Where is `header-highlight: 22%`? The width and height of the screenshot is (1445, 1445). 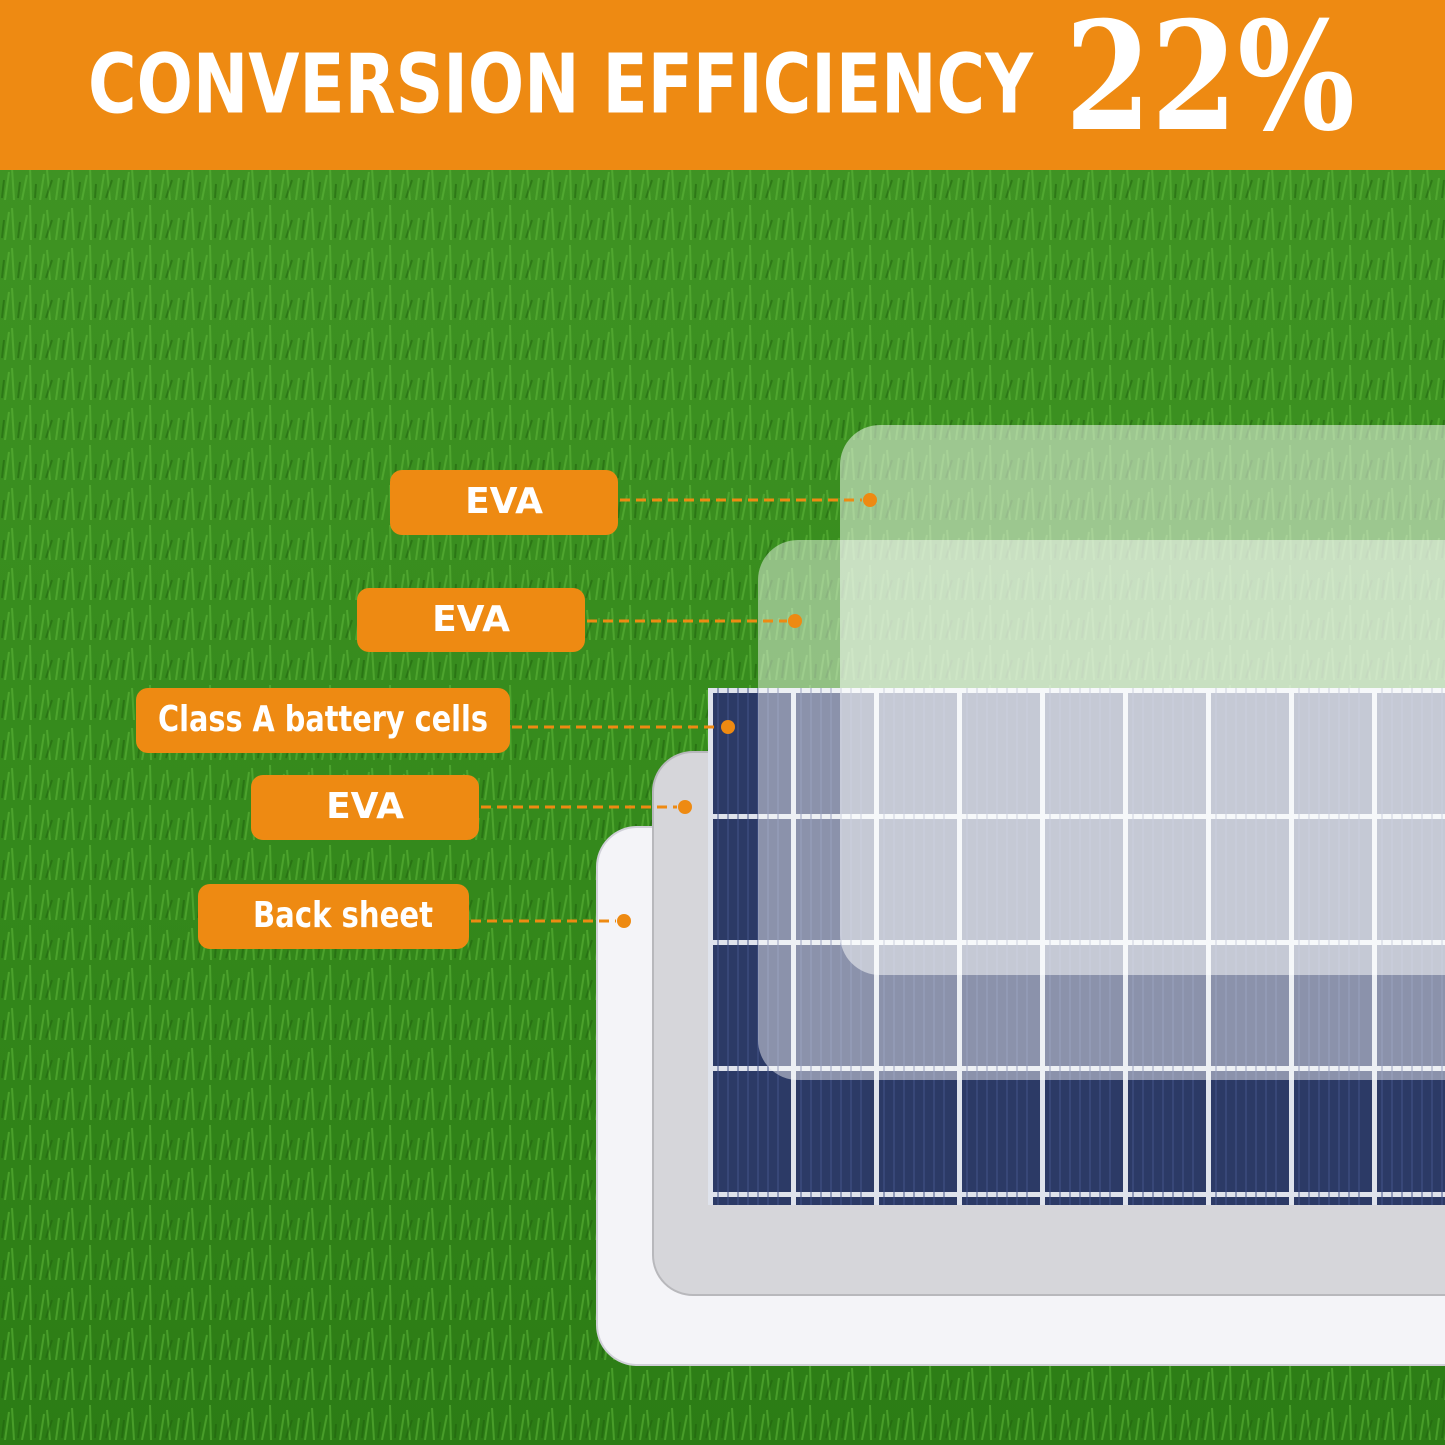
header-highlight: 22% is located at coordinates (1210, 82).